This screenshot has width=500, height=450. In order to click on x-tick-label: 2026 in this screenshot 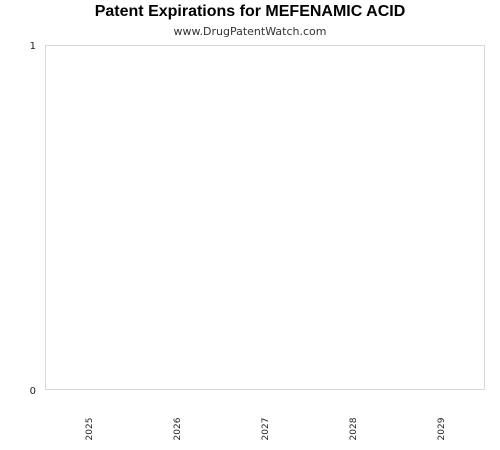, I will do `click(178, 428)`.